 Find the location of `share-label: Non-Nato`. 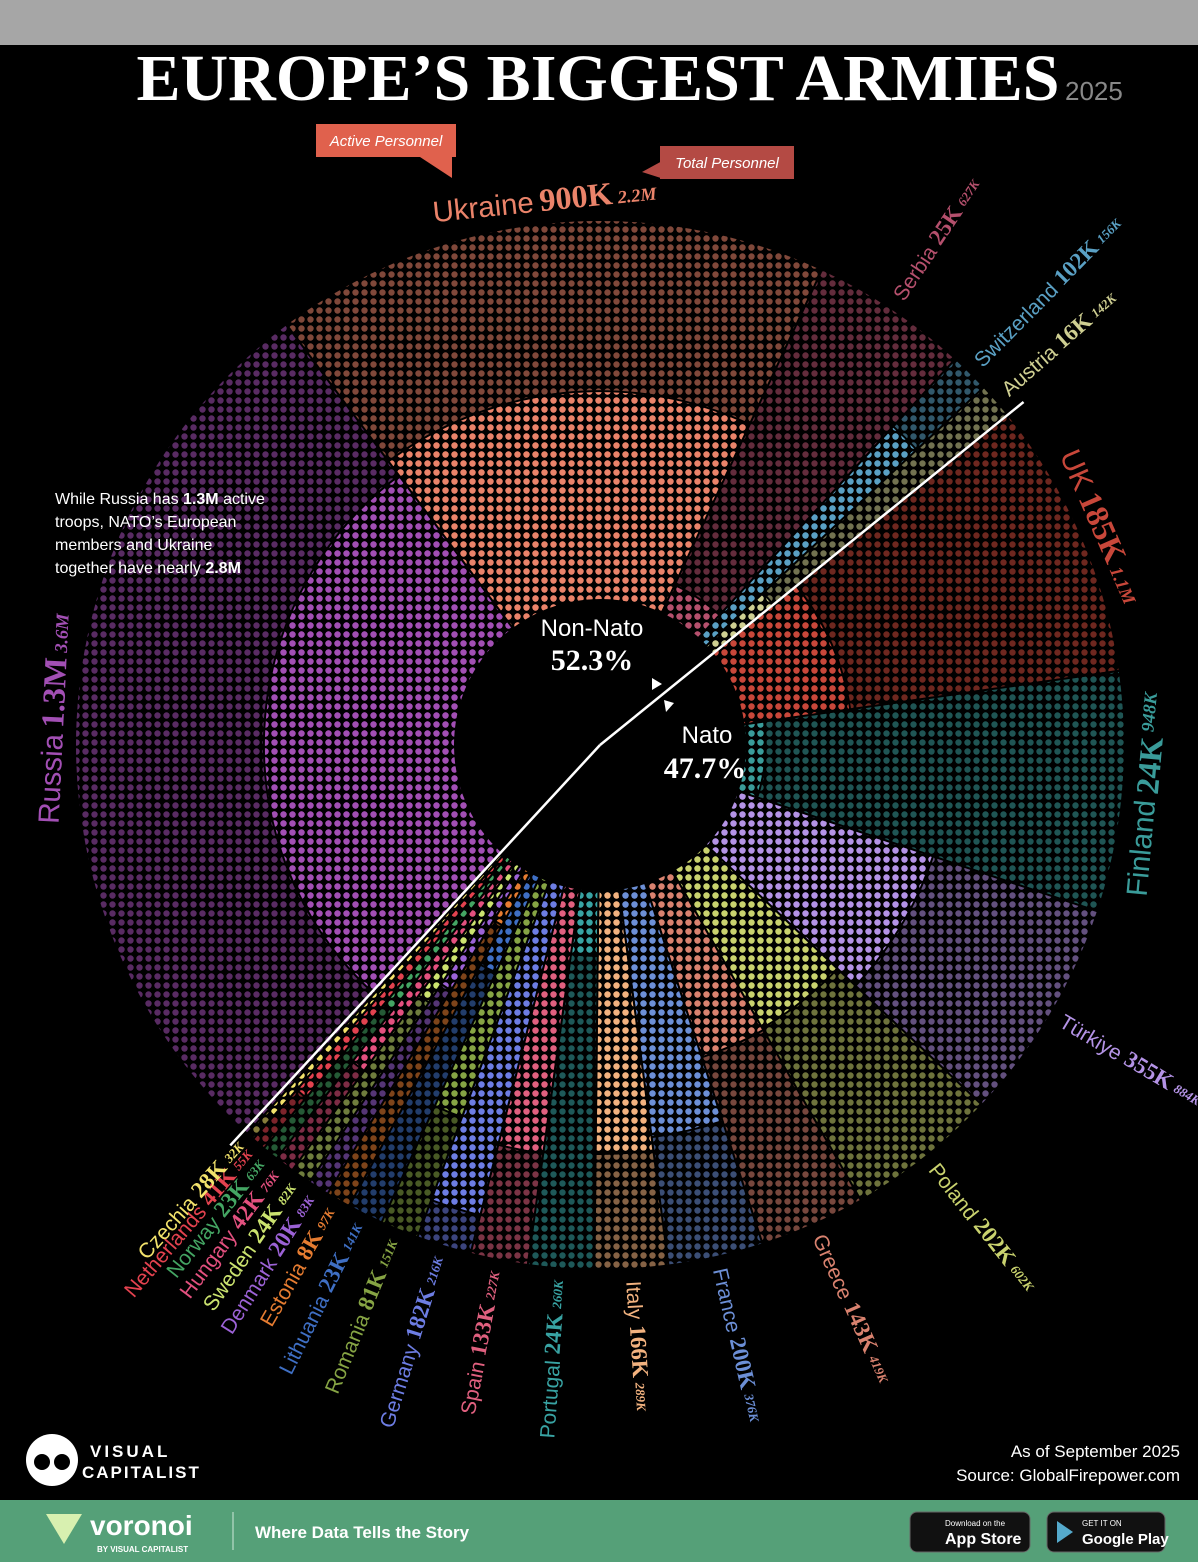

share-label: Non-Nato is located at coordinates (592, 628).